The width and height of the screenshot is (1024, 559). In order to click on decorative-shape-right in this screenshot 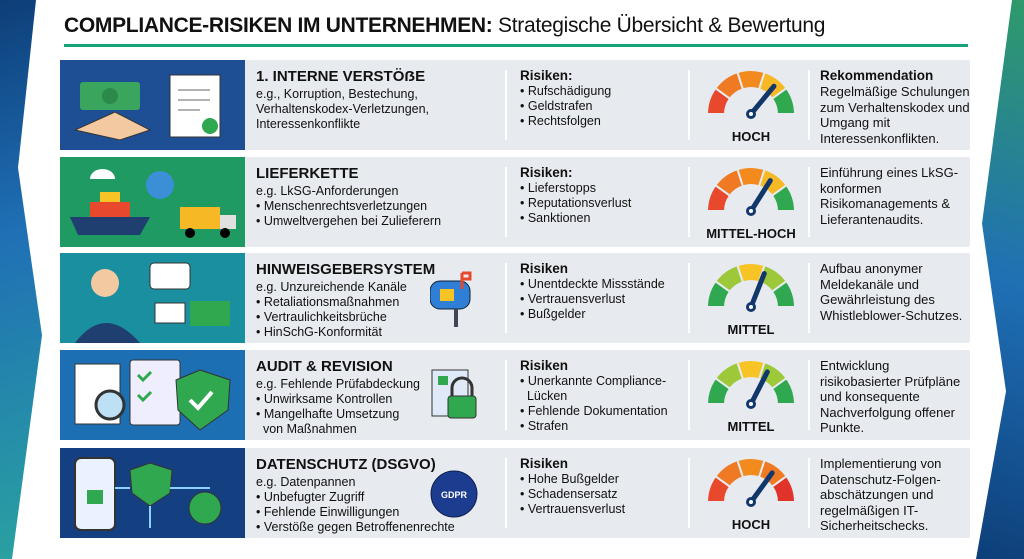, I will do `click(1000, 279)`.